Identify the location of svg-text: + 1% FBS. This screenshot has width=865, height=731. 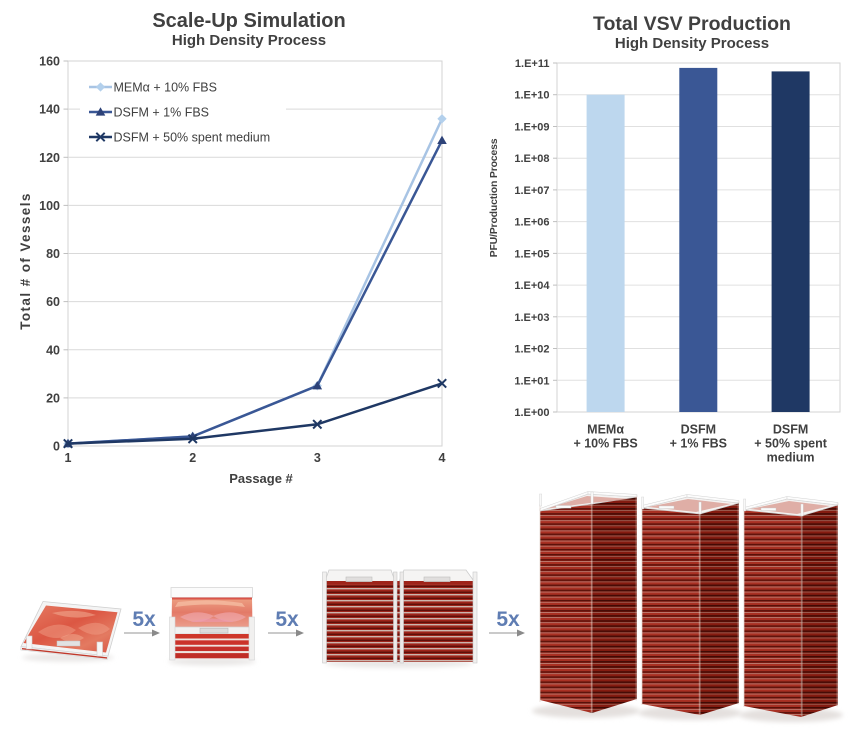
(698, 444).